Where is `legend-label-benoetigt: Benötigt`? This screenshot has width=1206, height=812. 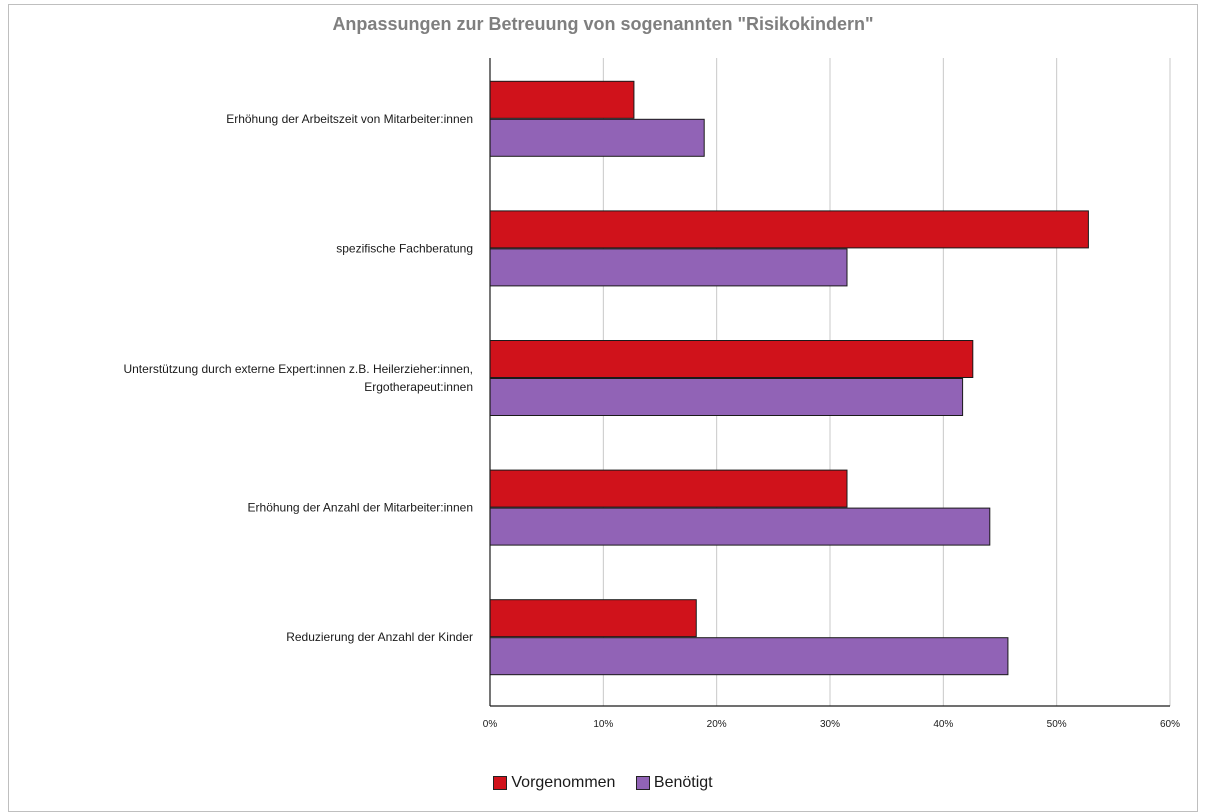
legend-label-benoetigt: Benötigt is located at coordinates (683, 782).